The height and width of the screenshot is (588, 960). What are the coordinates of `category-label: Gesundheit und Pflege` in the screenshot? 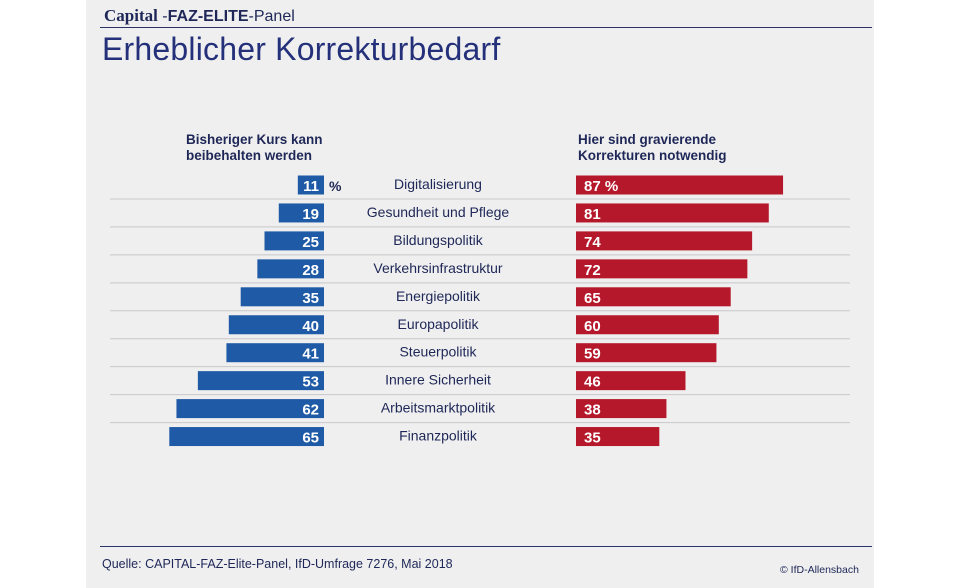 It's located at (438, 212).